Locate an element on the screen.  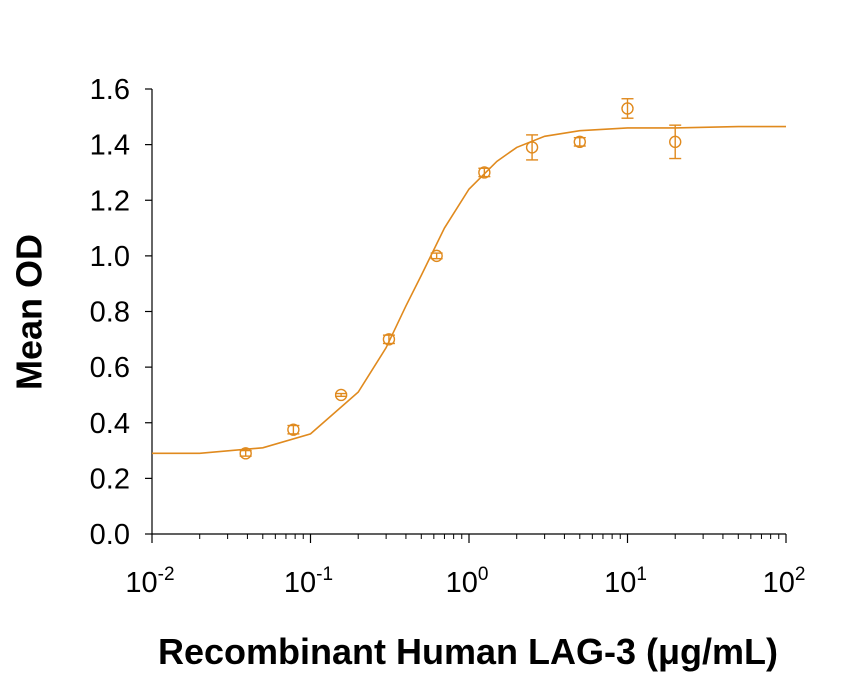
y-tick-label: 1.0 is located at coordinates (110, 257).